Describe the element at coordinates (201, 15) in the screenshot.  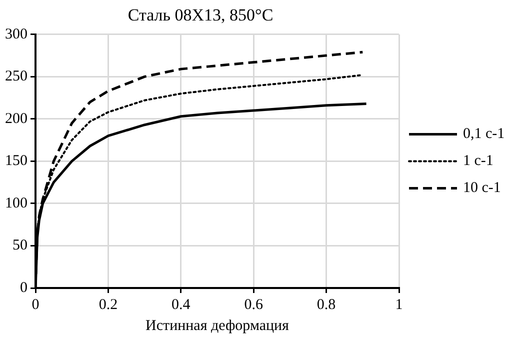
I see `chart-title: Сталь 08Х13, 850°С` at that location.